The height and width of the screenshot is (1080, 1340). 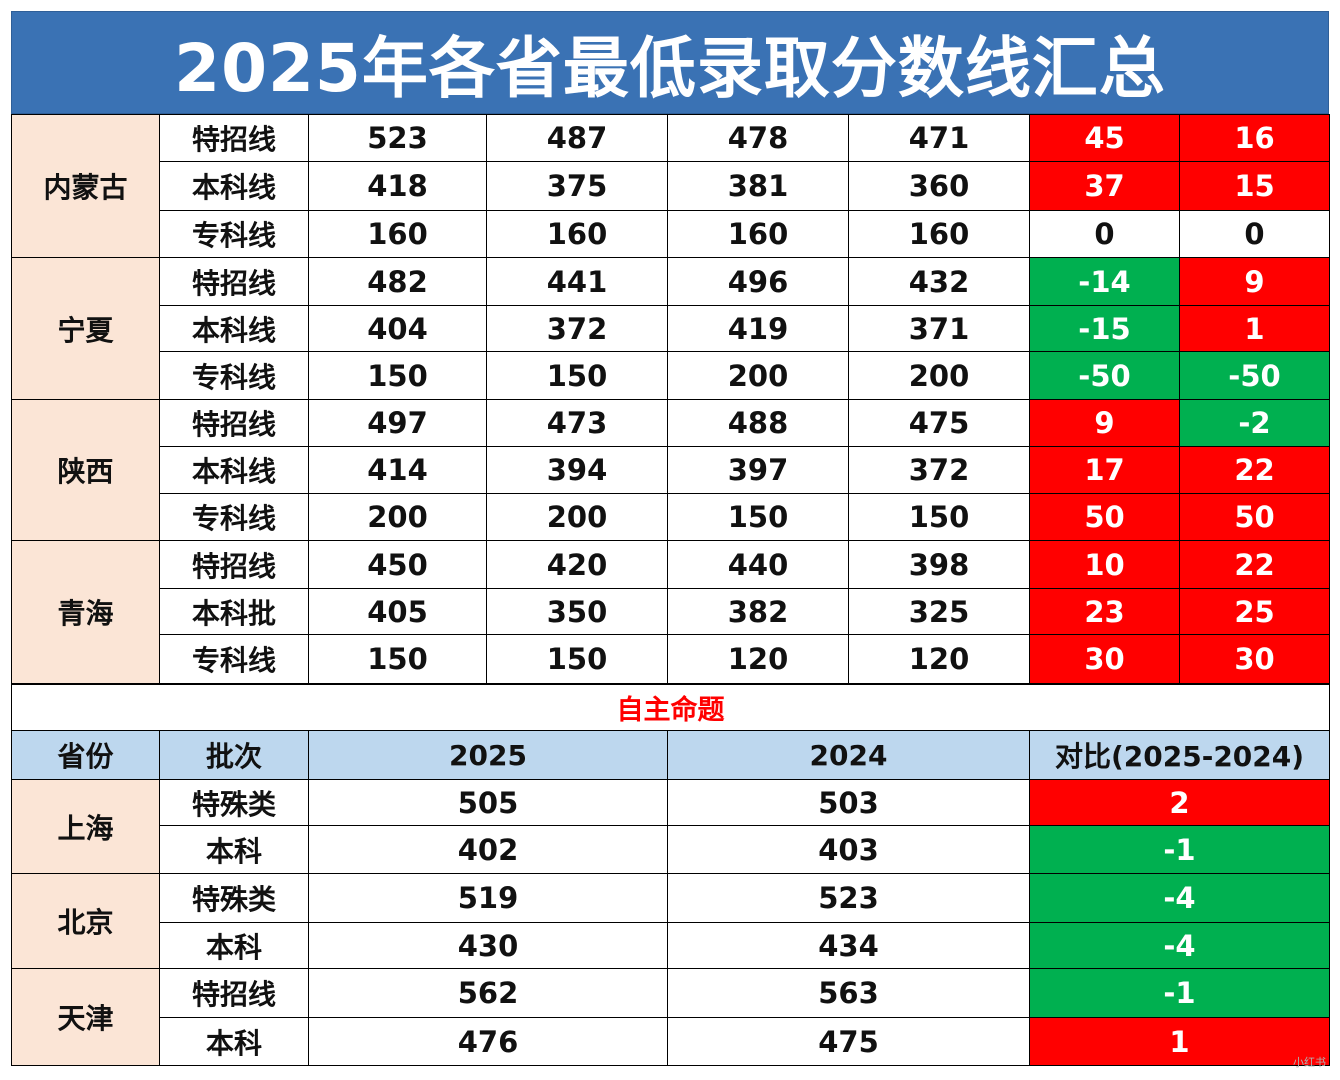 What do you see at coordinates (577, 138) in the screenshot?
I see `score-cell: 487` at bounding box center [577, 138].